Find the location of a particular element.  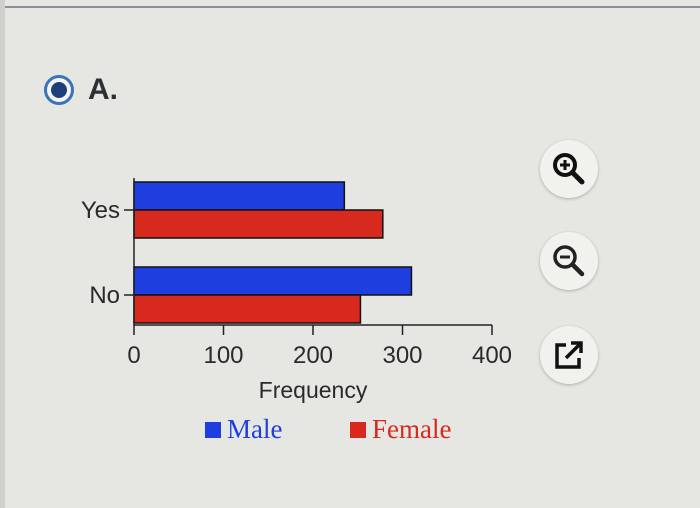

x-tick-label: 300 is located at coordinates (402, 355).